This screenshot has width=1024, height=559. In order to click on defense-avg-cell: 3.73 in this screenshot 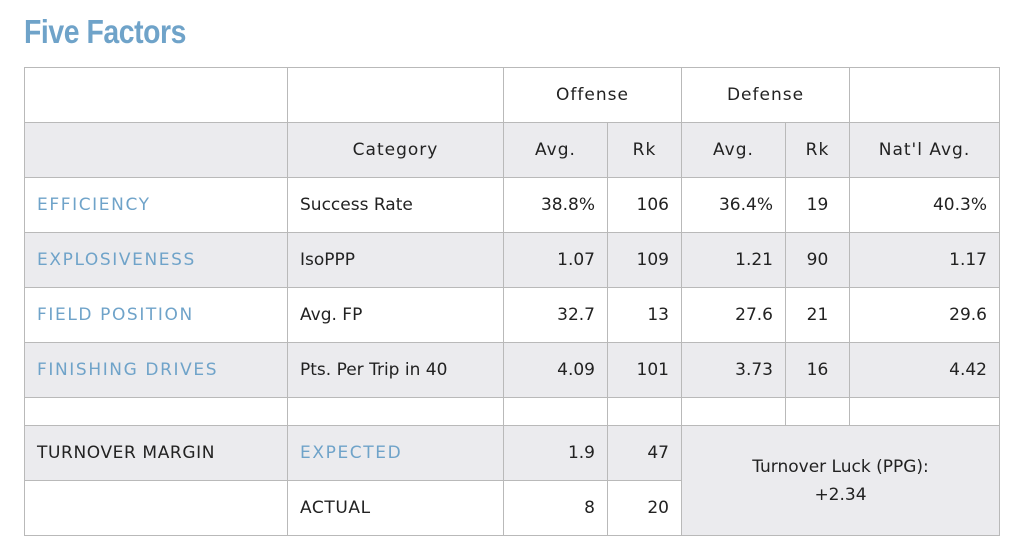, I will do `click(733, 370)`.